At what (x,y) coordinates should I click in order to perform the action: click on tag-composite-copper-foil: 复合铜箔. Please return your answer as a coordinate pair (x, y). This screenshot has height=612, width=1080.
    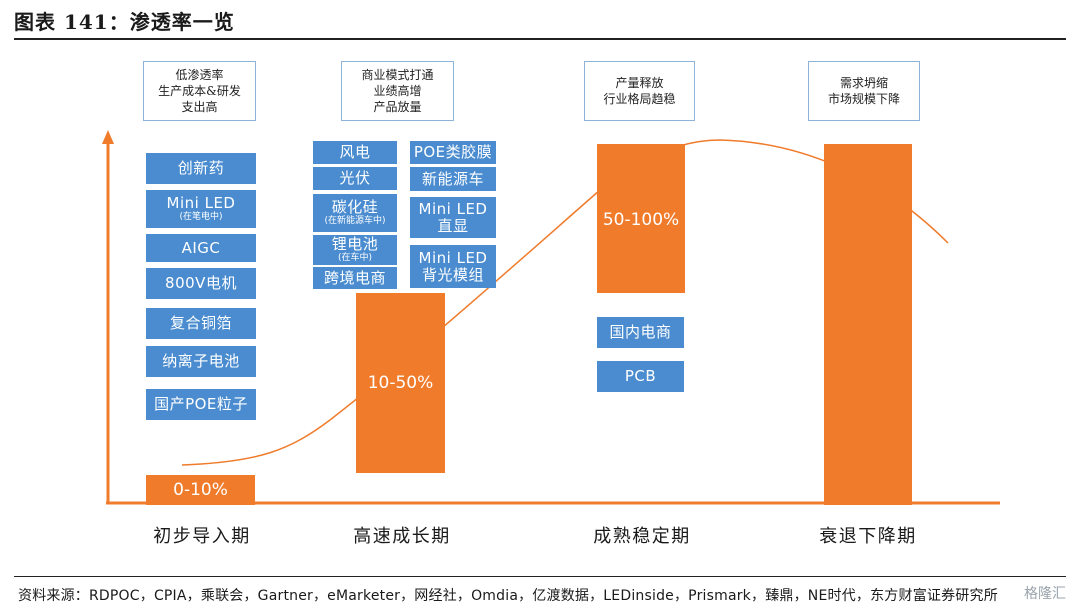
    Looking at the image, I should click on (201, 323).